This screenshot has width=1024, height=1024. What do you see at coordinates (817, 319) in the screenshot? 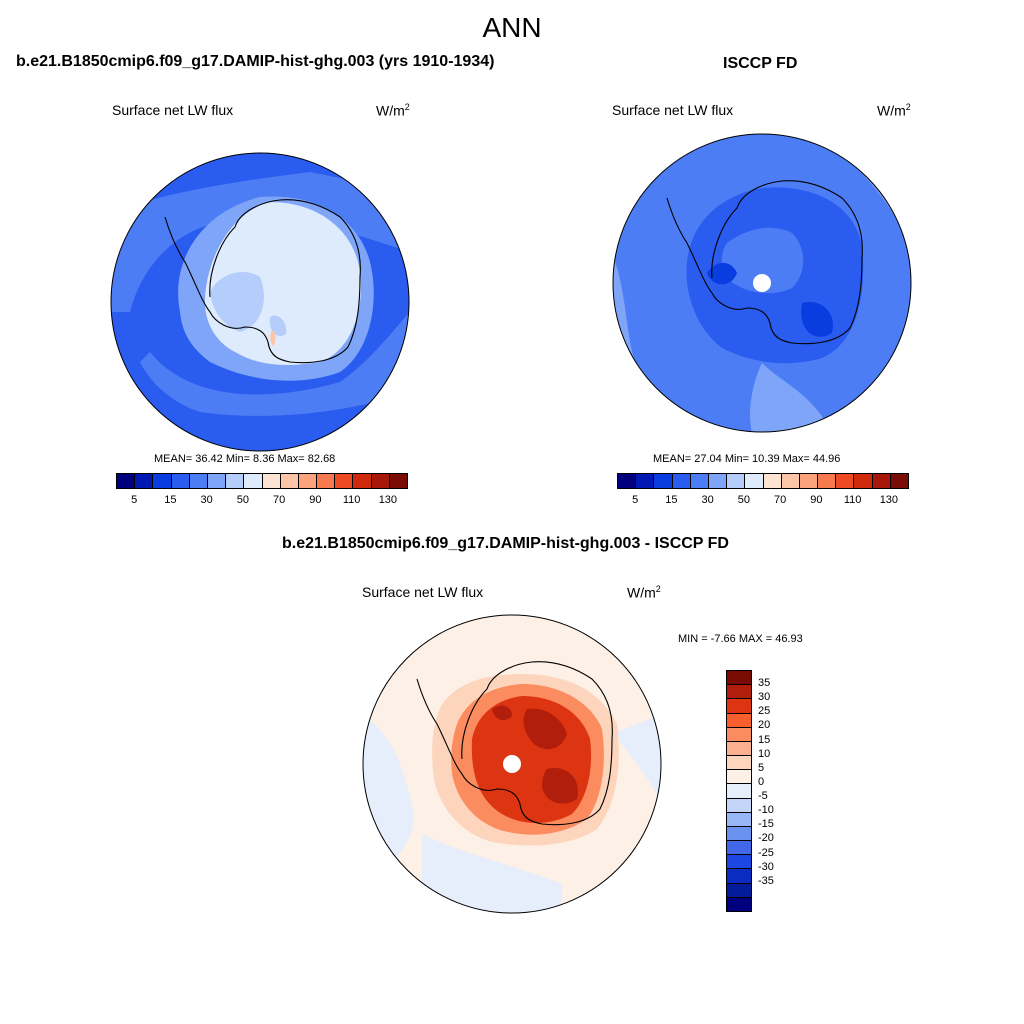
I see `obs-dark-patch` at bounding box center [817, 319].